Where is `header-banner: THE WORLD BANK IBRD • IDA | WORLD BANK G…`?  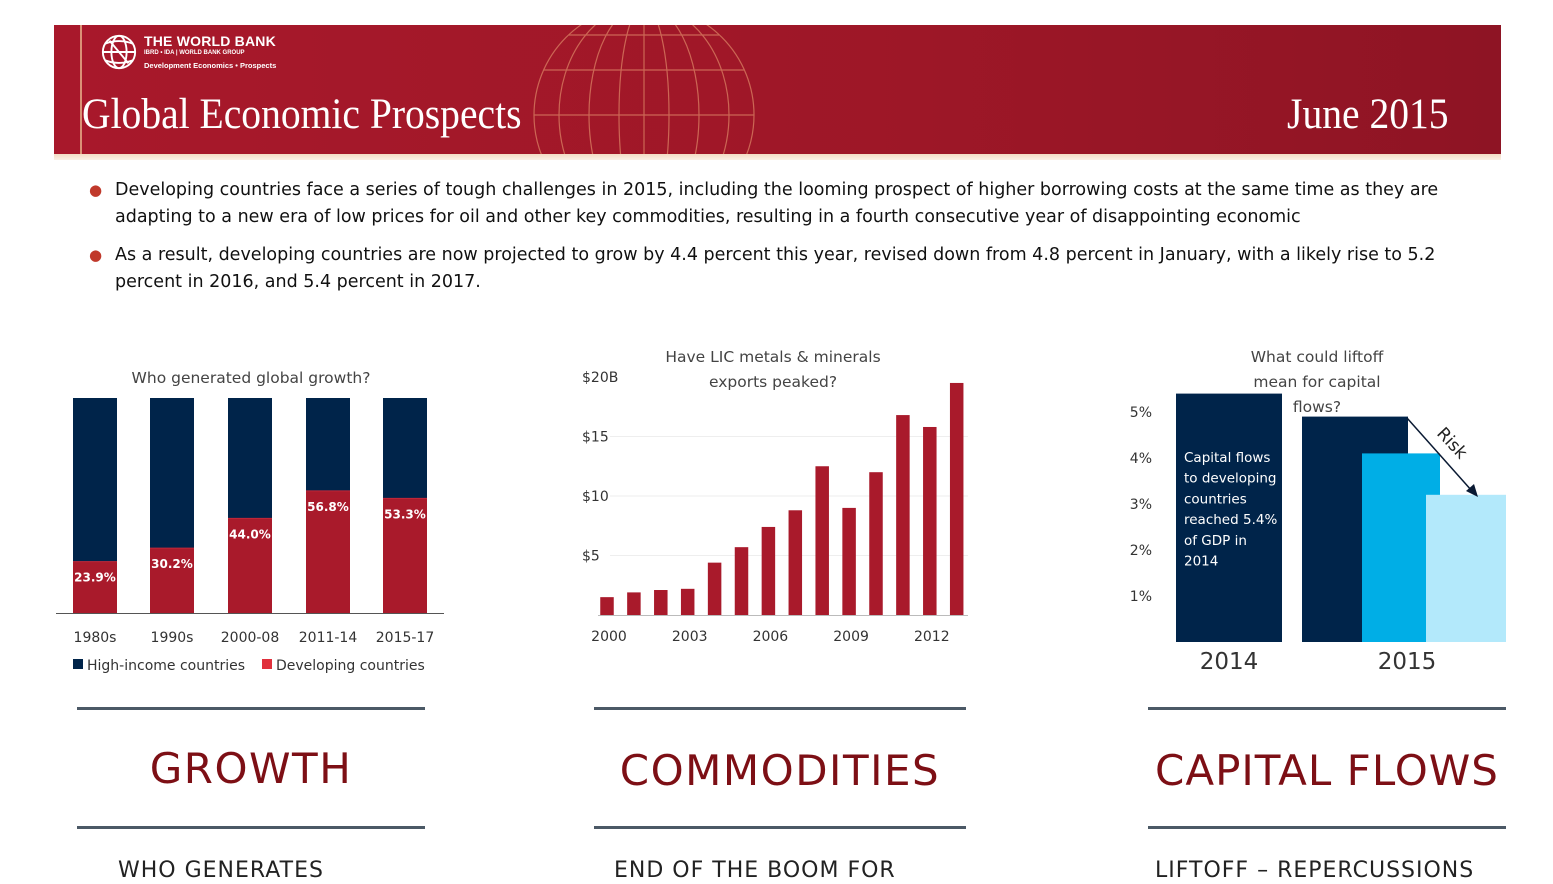 header-banner: THE WORLD BANK IBRD • IDA | WORLD BANK G… is located at coordinates (777, 90).